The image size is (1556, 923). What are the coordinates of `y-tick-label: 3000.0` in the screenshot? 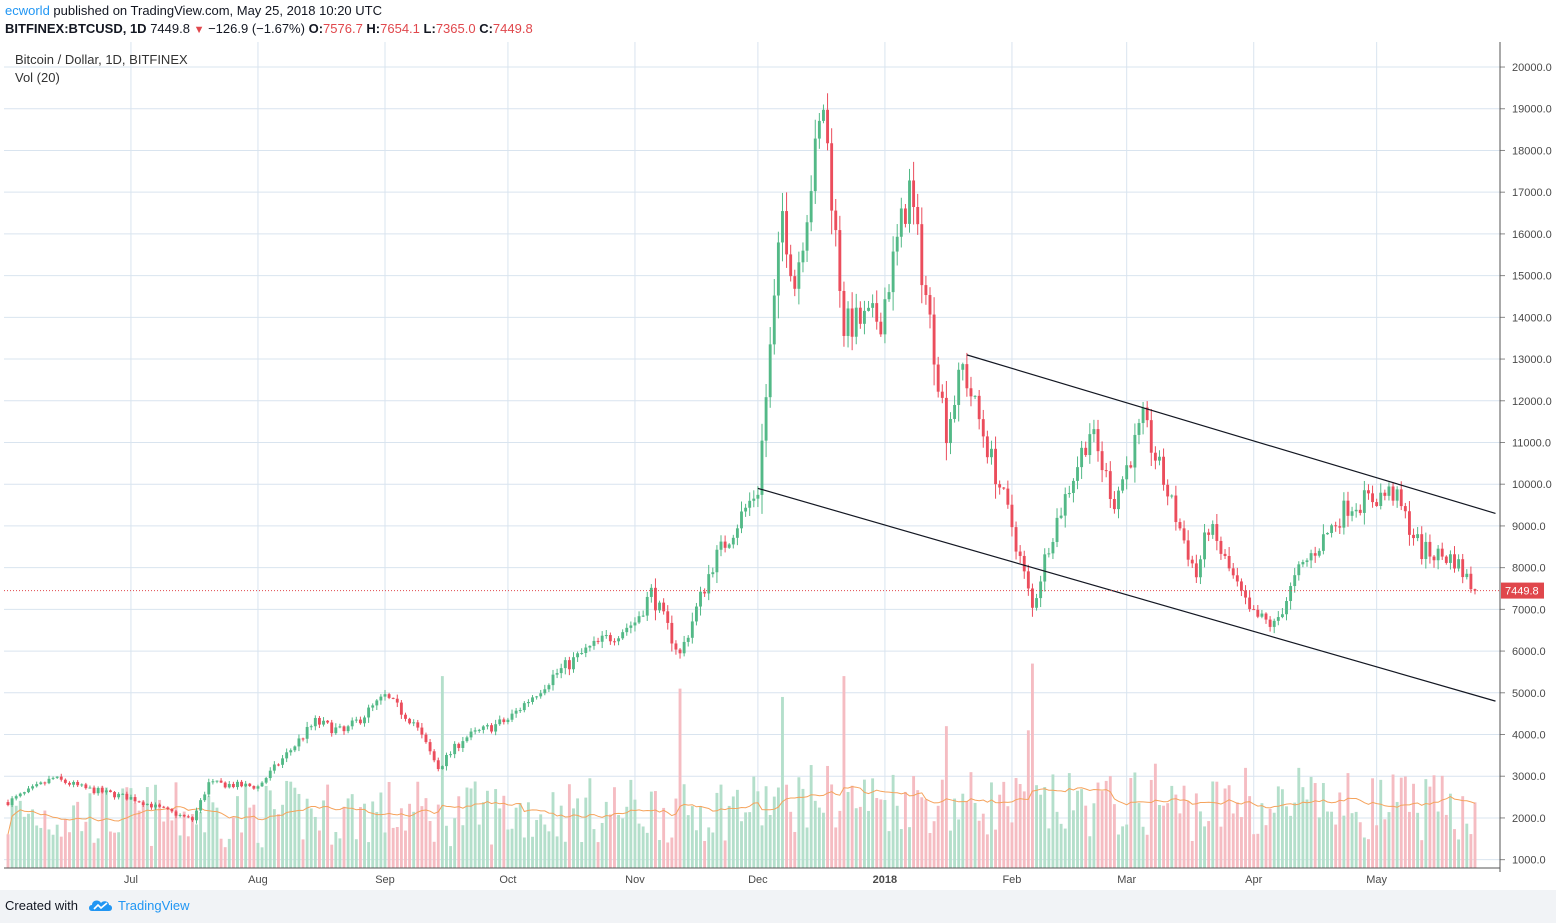 It's located at (1529, 777).